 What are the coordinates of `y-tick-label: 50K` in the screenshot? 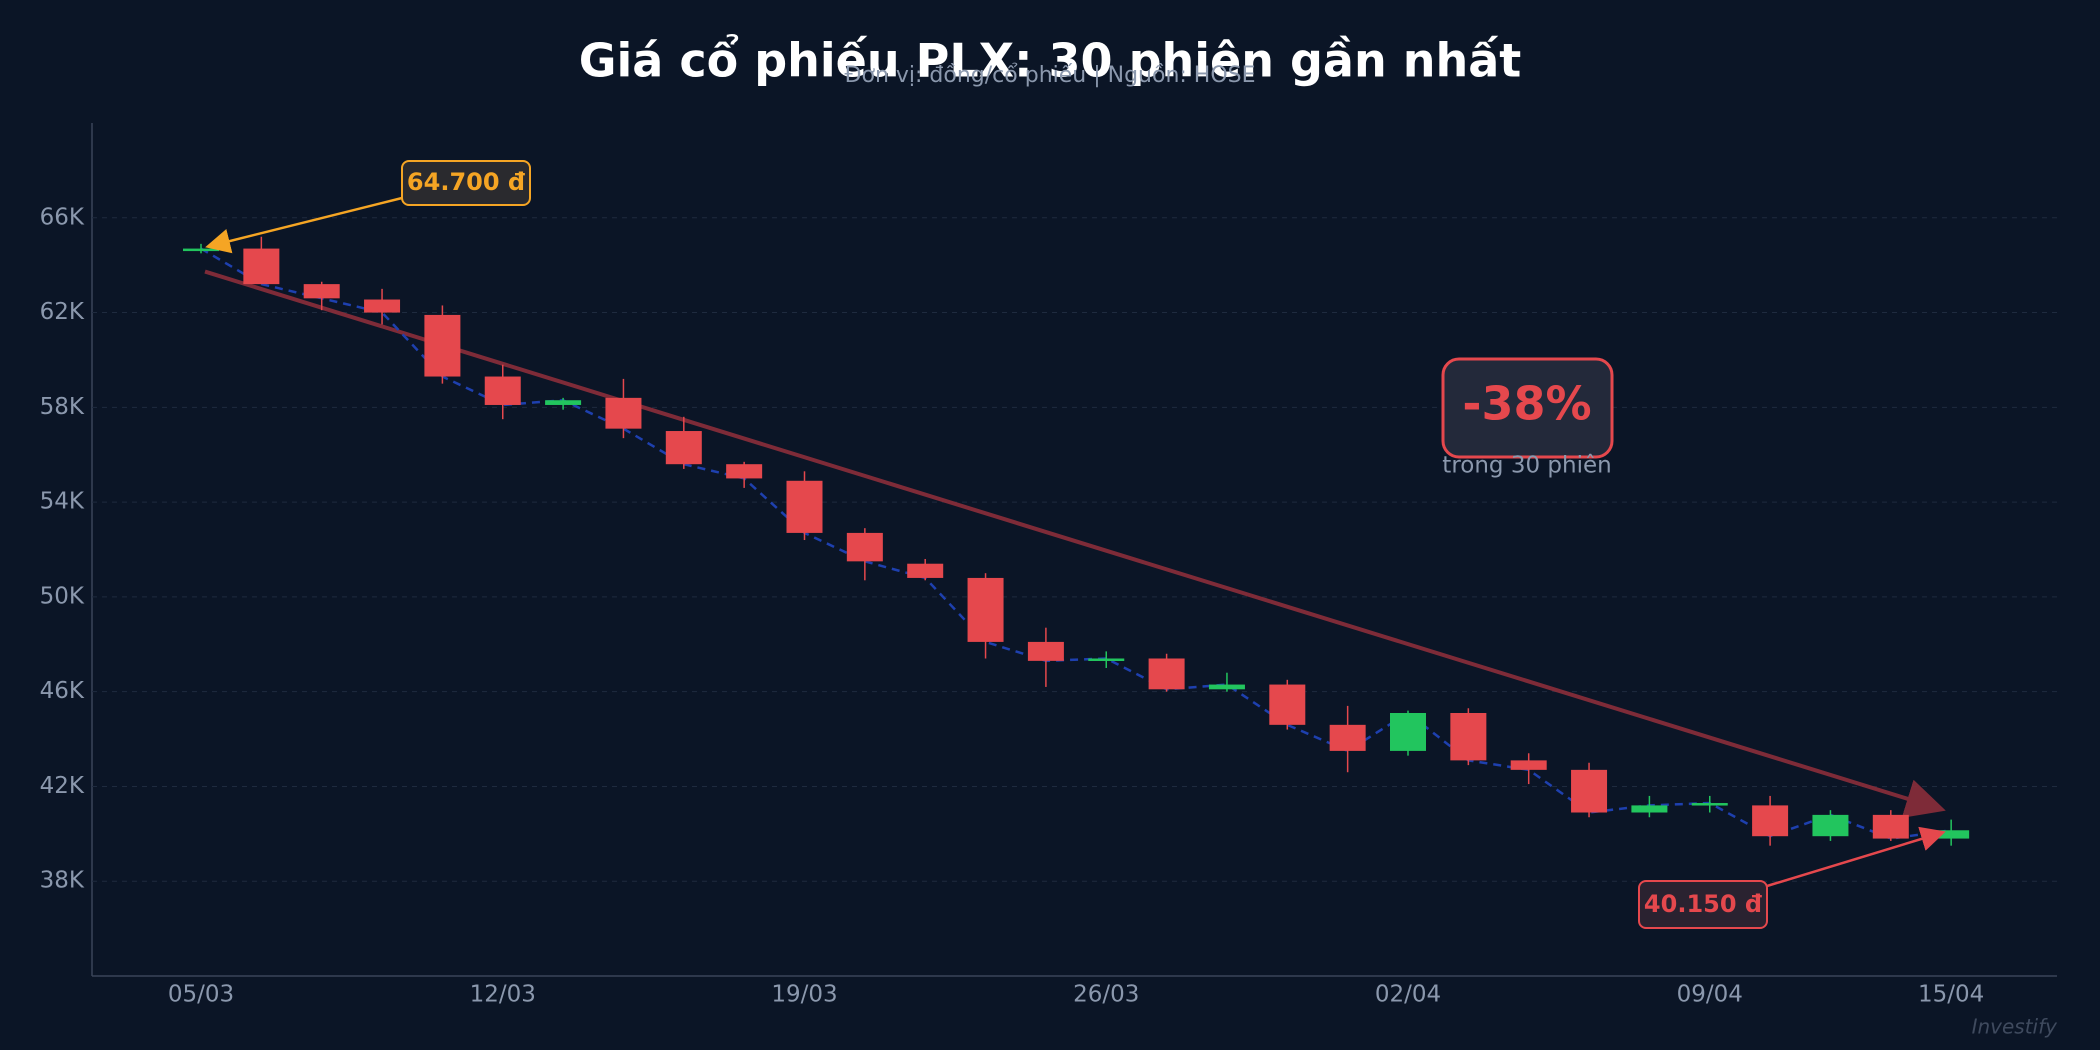 It's located at (62, 596).